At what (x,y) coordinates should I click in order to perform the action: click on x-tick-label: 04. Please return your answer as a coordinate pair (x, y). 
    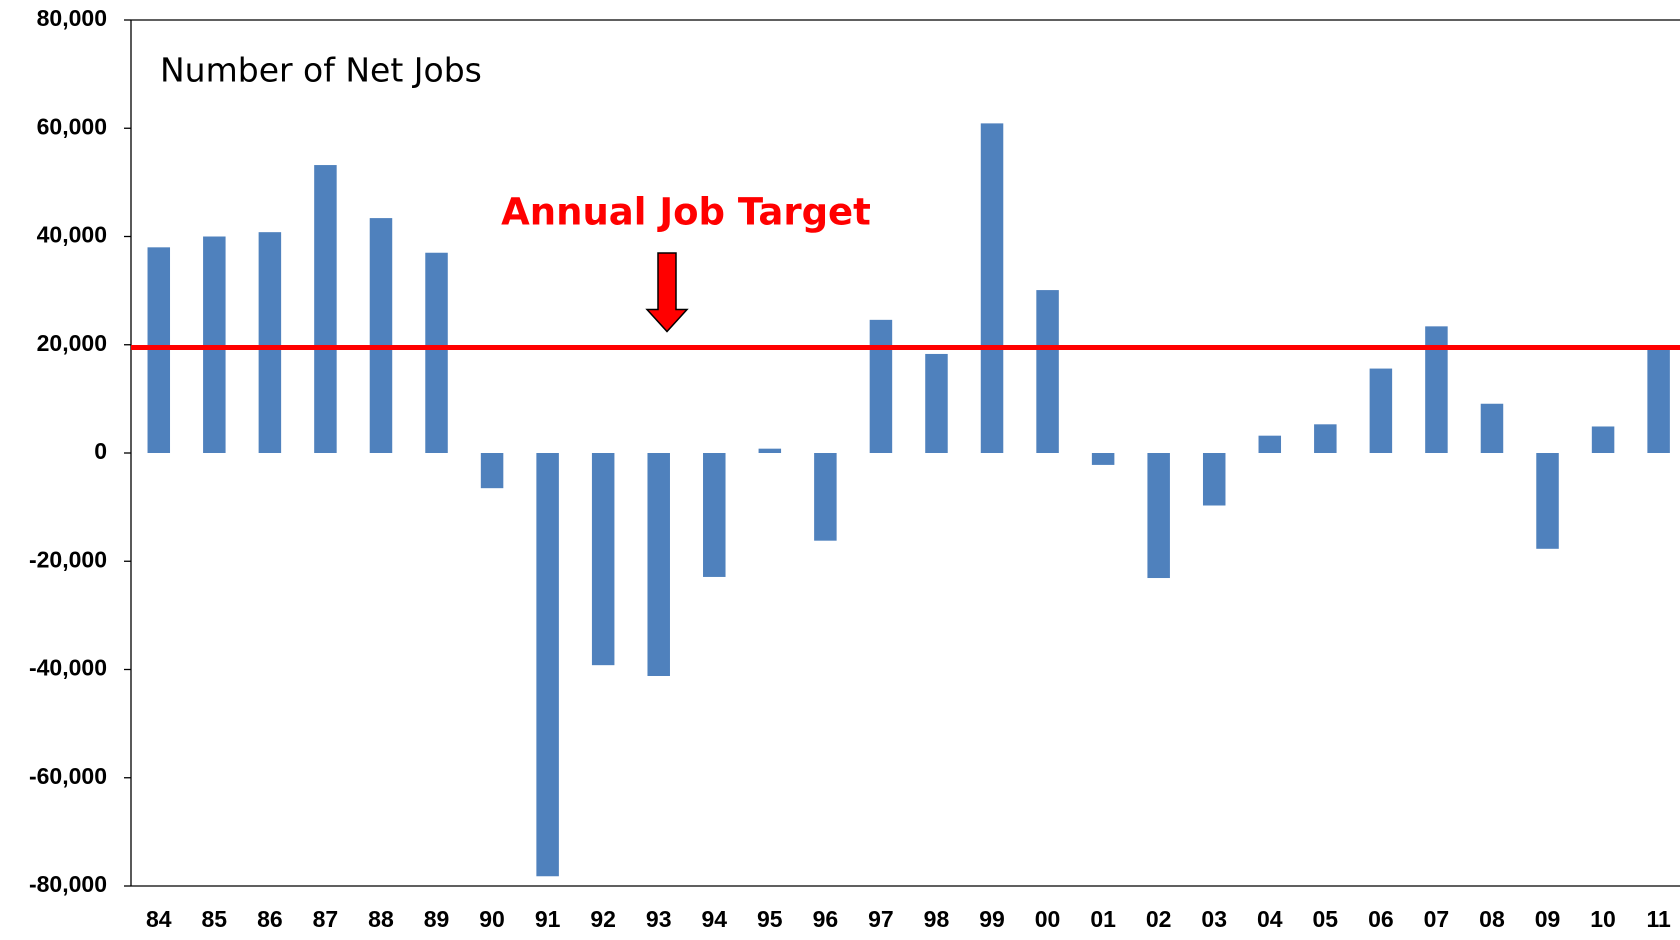
    Looking at the image, I should click on (1270, 919).